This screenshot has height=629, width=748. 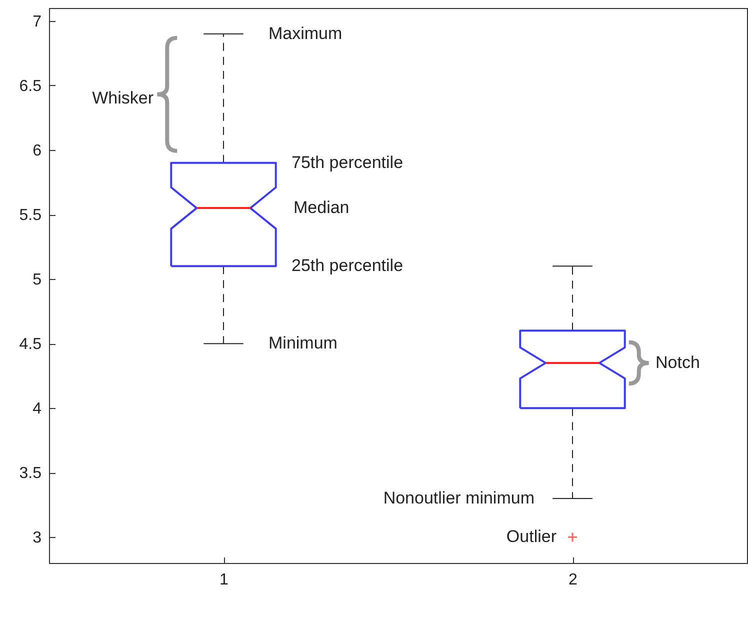 I want to click on annotation: Nonoutlier minimum, so click(x=458, y=498).